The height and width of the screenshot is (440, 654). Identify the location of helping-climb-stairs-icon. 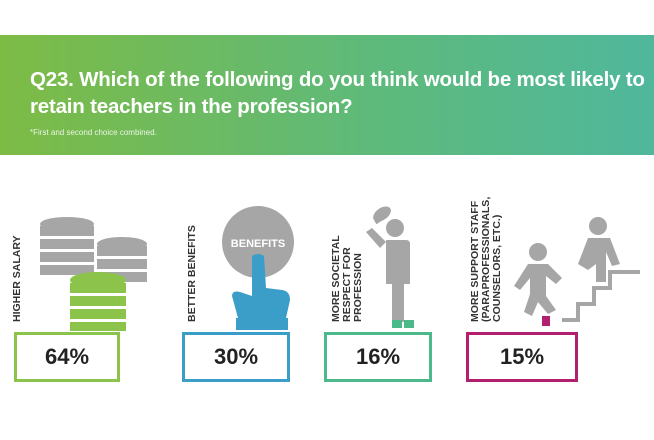
(577, 271).